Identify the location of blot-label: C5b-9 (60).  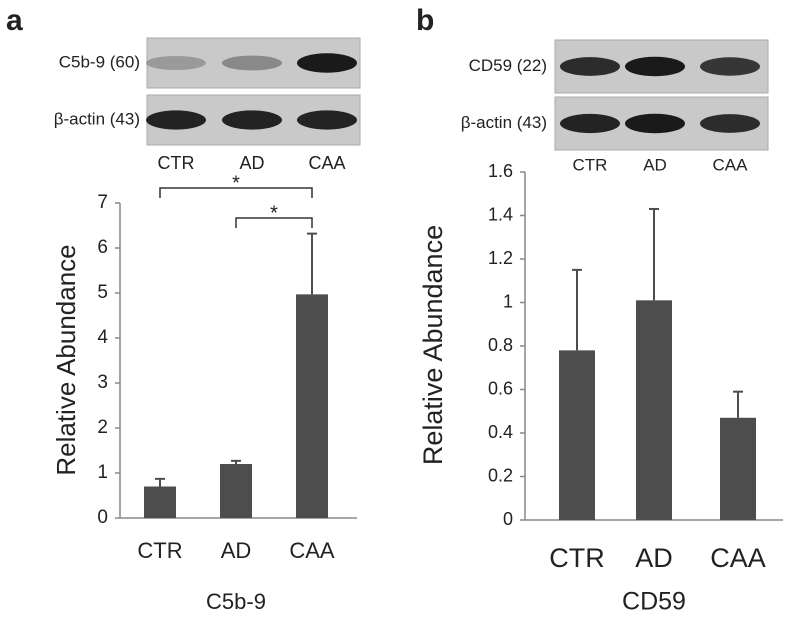
(99, 61).